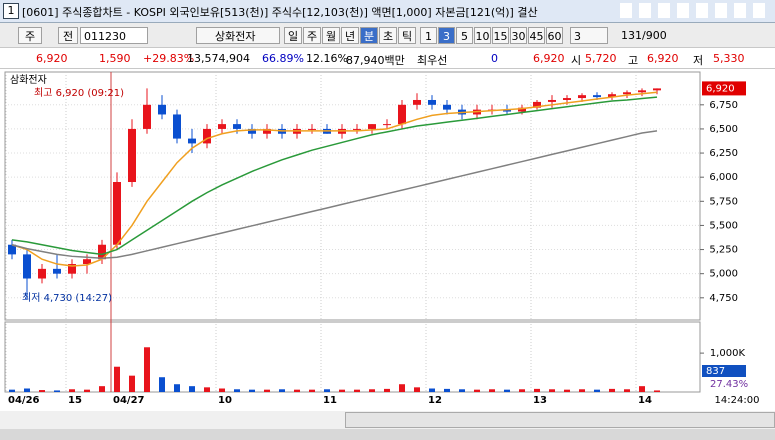  Describe the element at coordinates (75, 400) in the screenshot. I see `x-tick-label: 15` at that location.